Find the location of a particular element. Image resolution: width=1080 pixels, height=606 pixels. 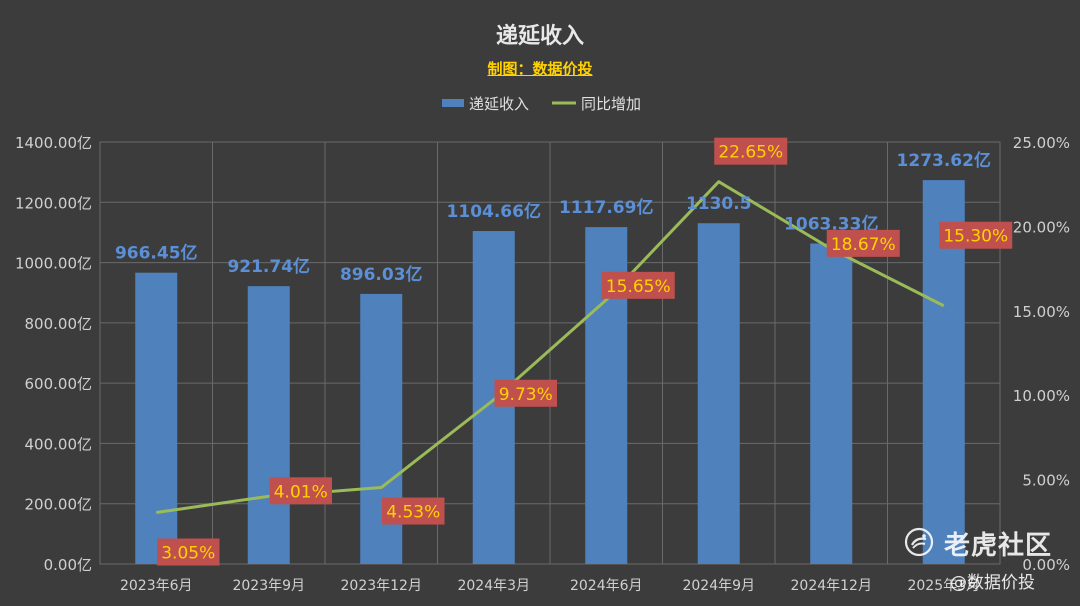

right-tick-label: 0.00% is located at coordinates (1046, 565).